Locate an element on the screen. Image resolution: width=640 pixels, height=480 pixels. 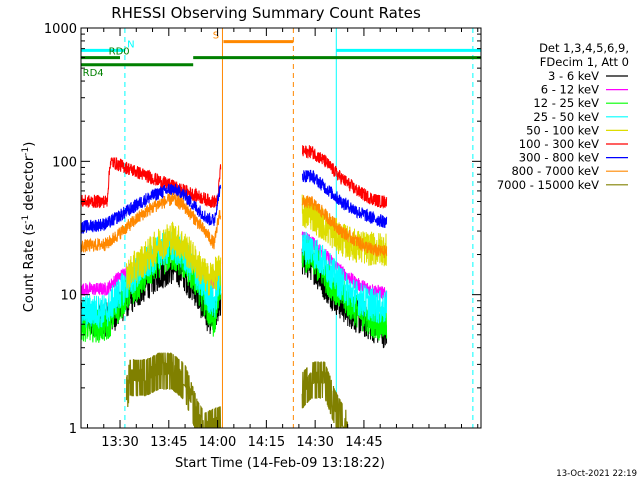
y-axis-label: Count Rate (s-1 detector-1) is located at coordinates (29, 227).